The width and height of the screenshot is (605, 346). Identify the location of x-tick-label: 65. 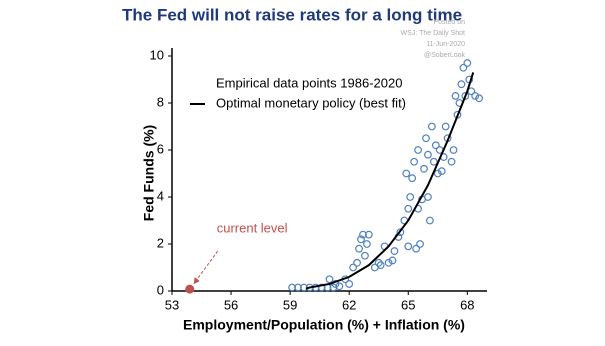
(408, 304).